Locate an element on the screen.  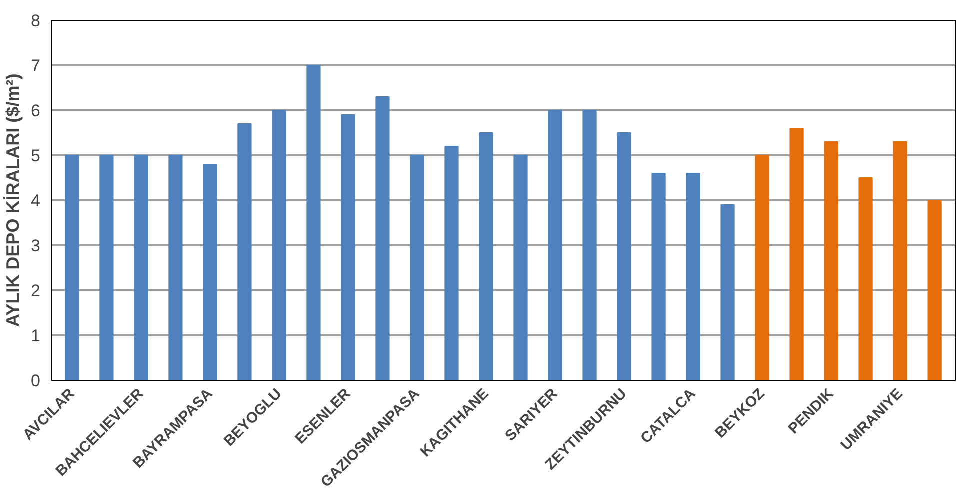
y-axis-title: AYLIK DEPO KİRALARI ($/m²) is located at coordinates (13, 201).